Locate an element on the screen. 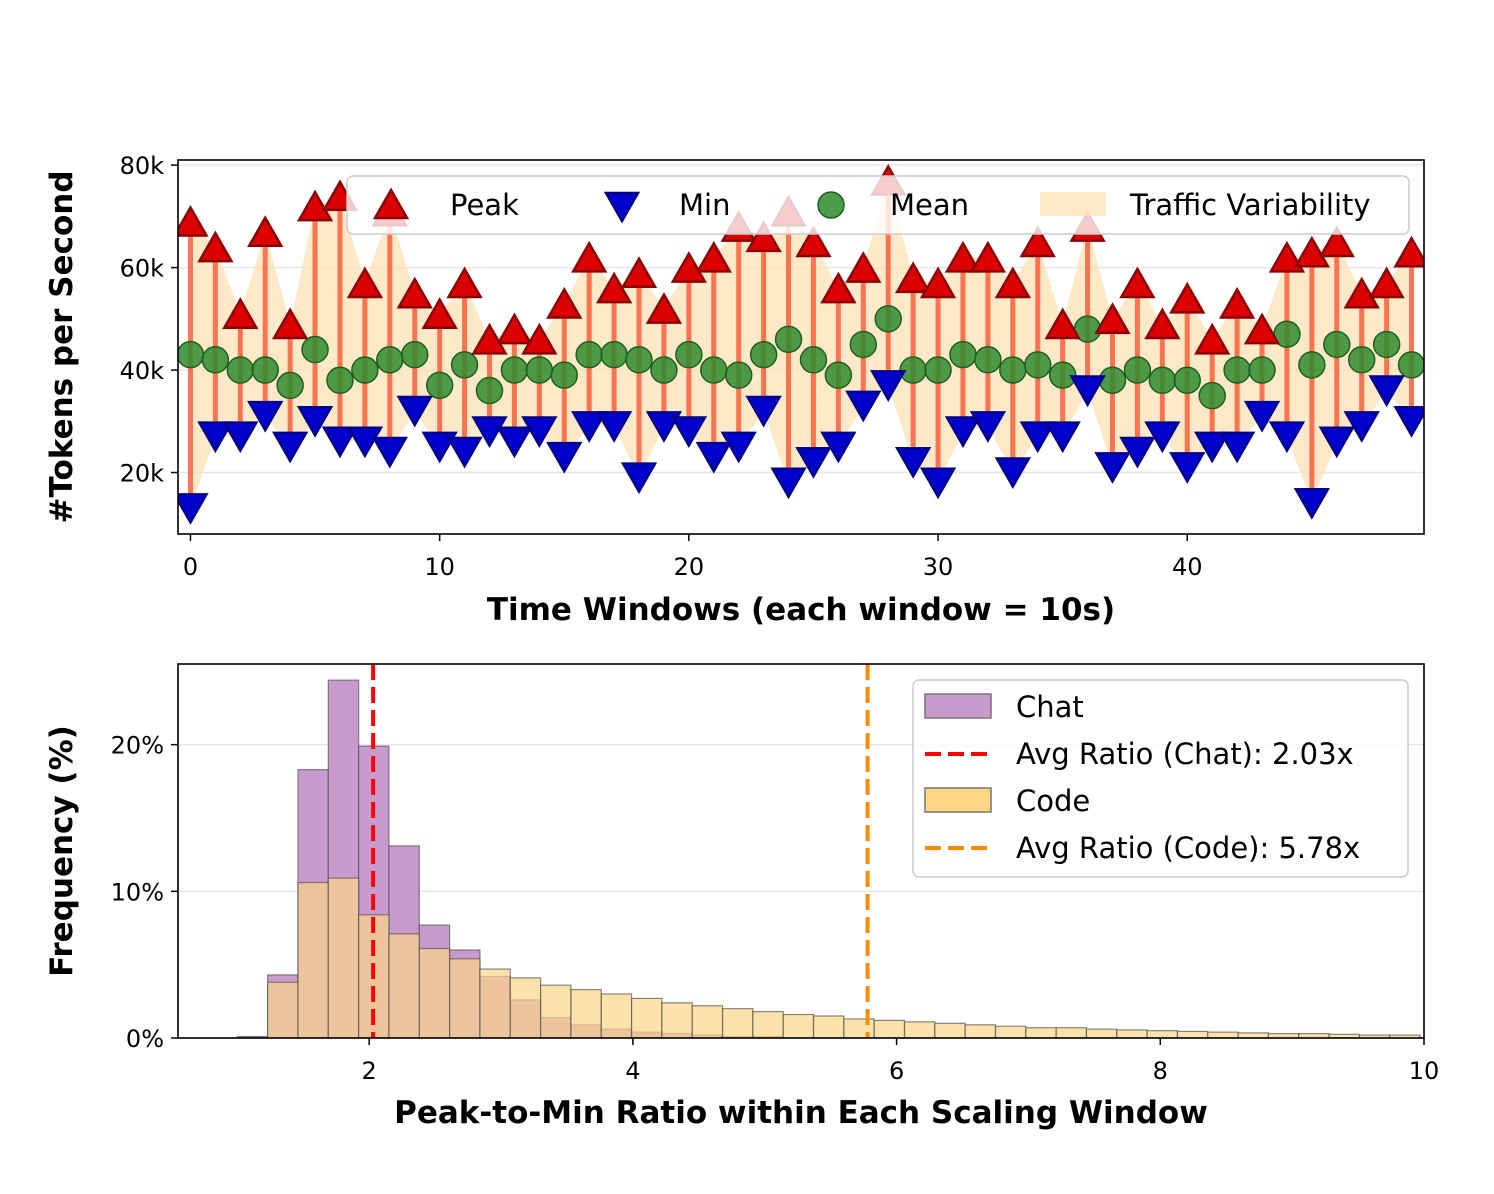 The width and height of the screenshot is (1494, 1194). bottom-y-tick-label: 20% is located at coordinates (137, 746).